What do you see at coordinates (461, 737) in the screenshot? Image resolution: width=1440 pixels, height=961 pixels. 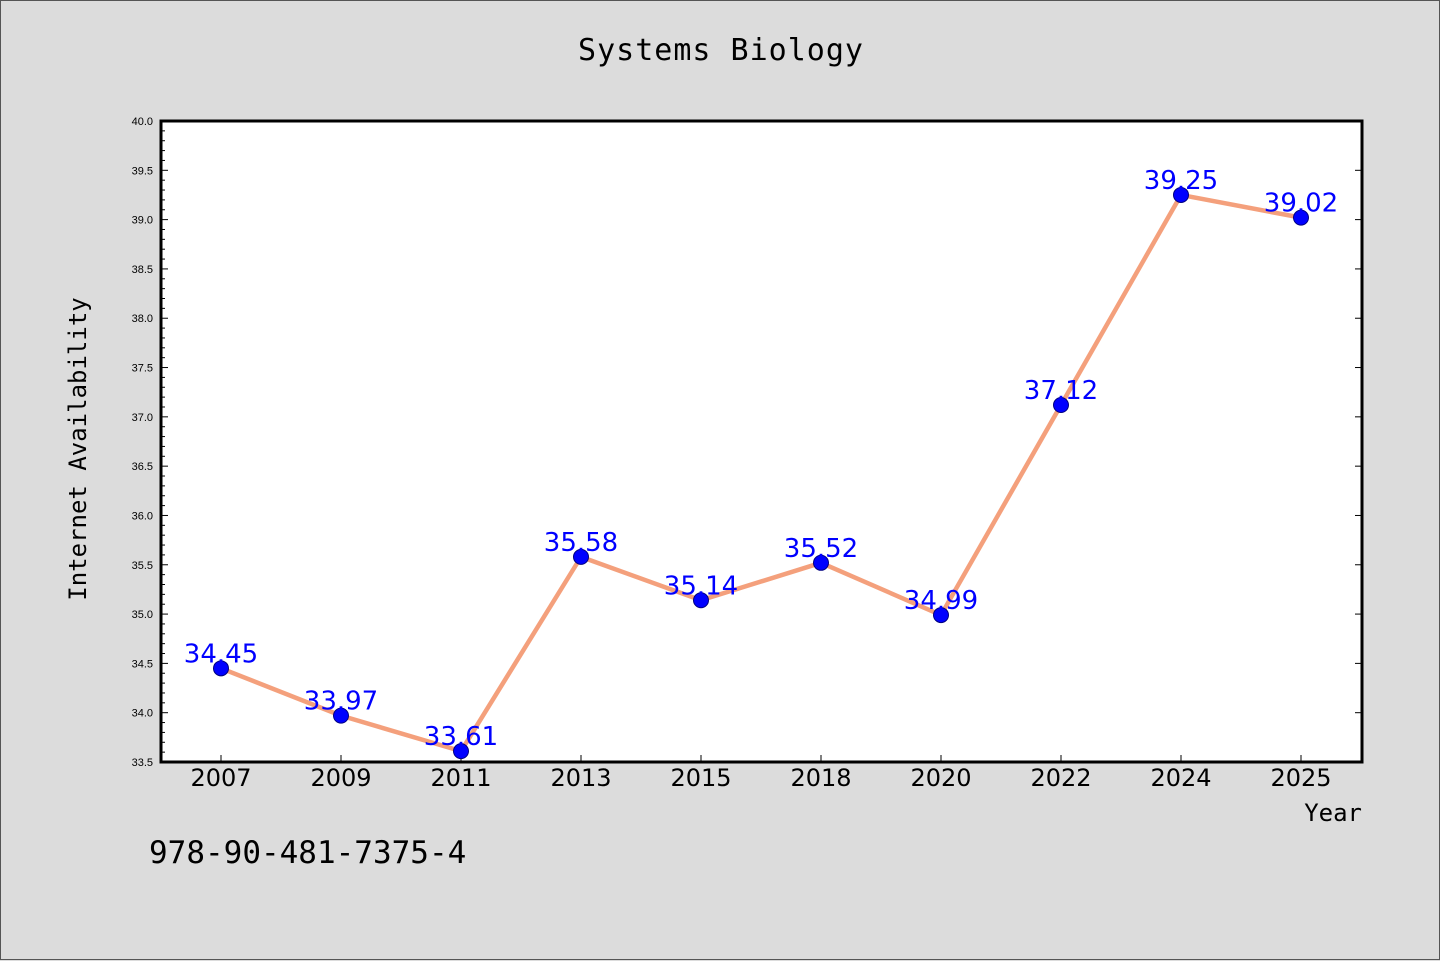 I see `data-label: 33.61` at bounding box center [461, 737].